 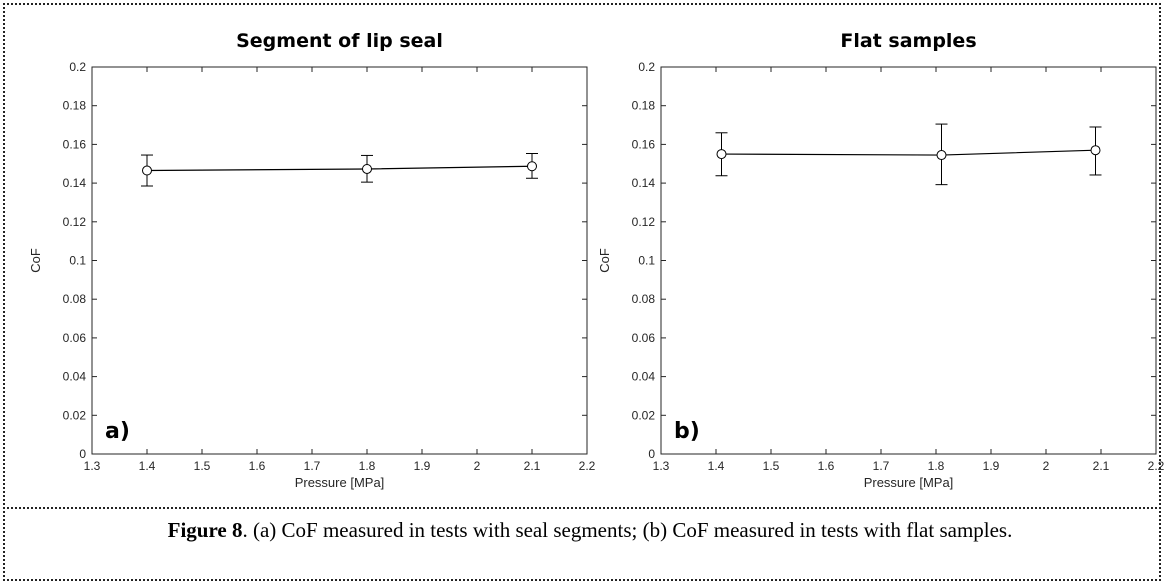 I want to click on chart-1-y-tick-label: 0.12, so click(x=75, y=222).